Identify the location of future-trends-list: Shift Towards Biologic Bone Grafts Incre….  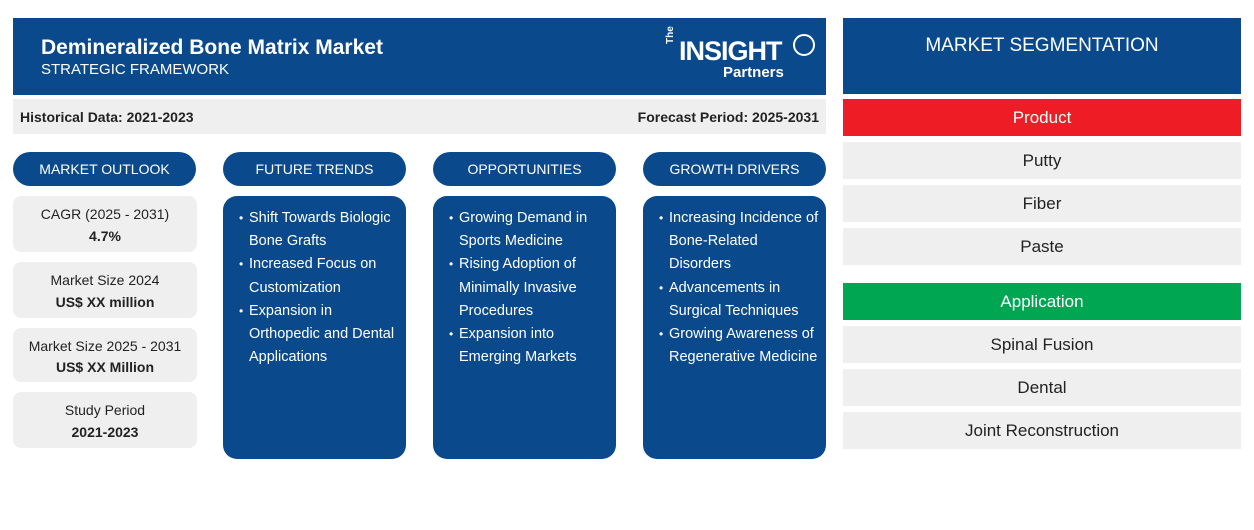
(319, 288).